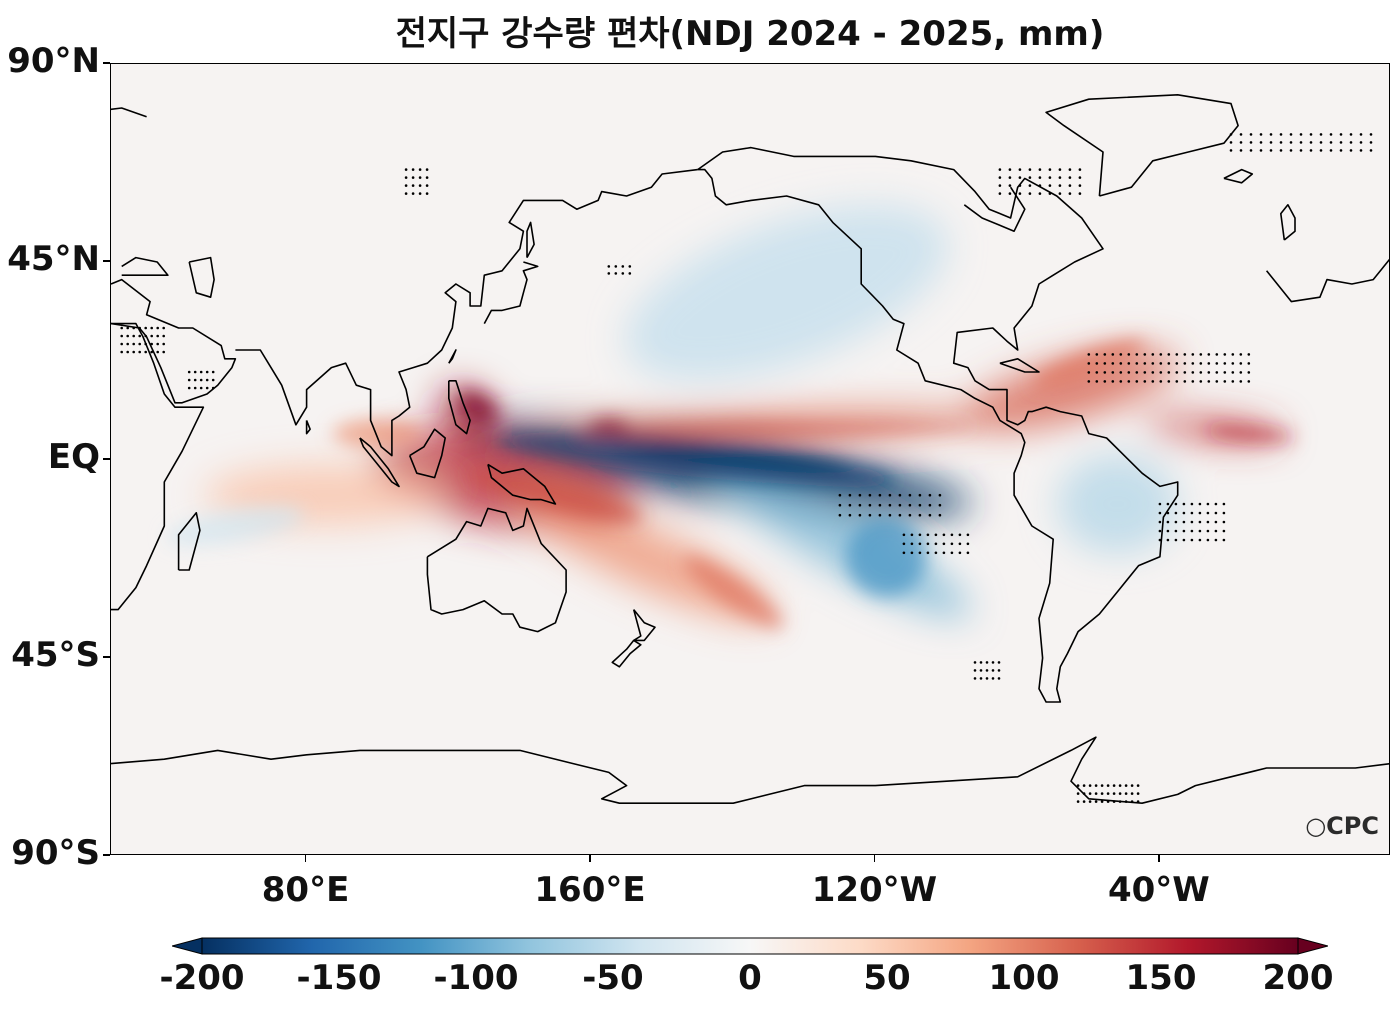 The height and width of the screenshot is (1010, 1400). What do you see at coordinates (1298, 978) in the screenshot?
I see `colorbar-tick-label: 200` at bounding box center [1298, 978].